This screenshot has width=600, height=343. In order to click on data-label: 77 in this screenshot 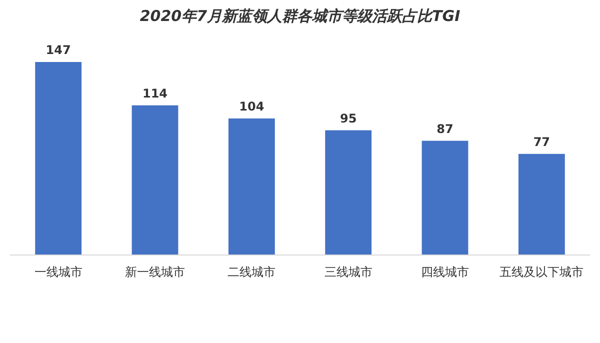, I will do `click(541, 141)`.